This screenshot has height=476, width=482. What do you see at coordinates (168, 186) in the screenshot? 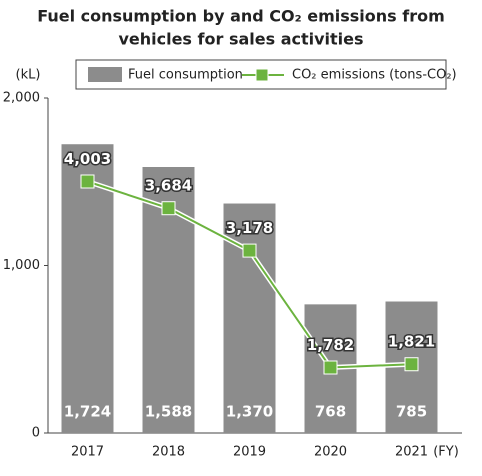
I see `line-value-label: 3,684` at bounding box center [168, 186].